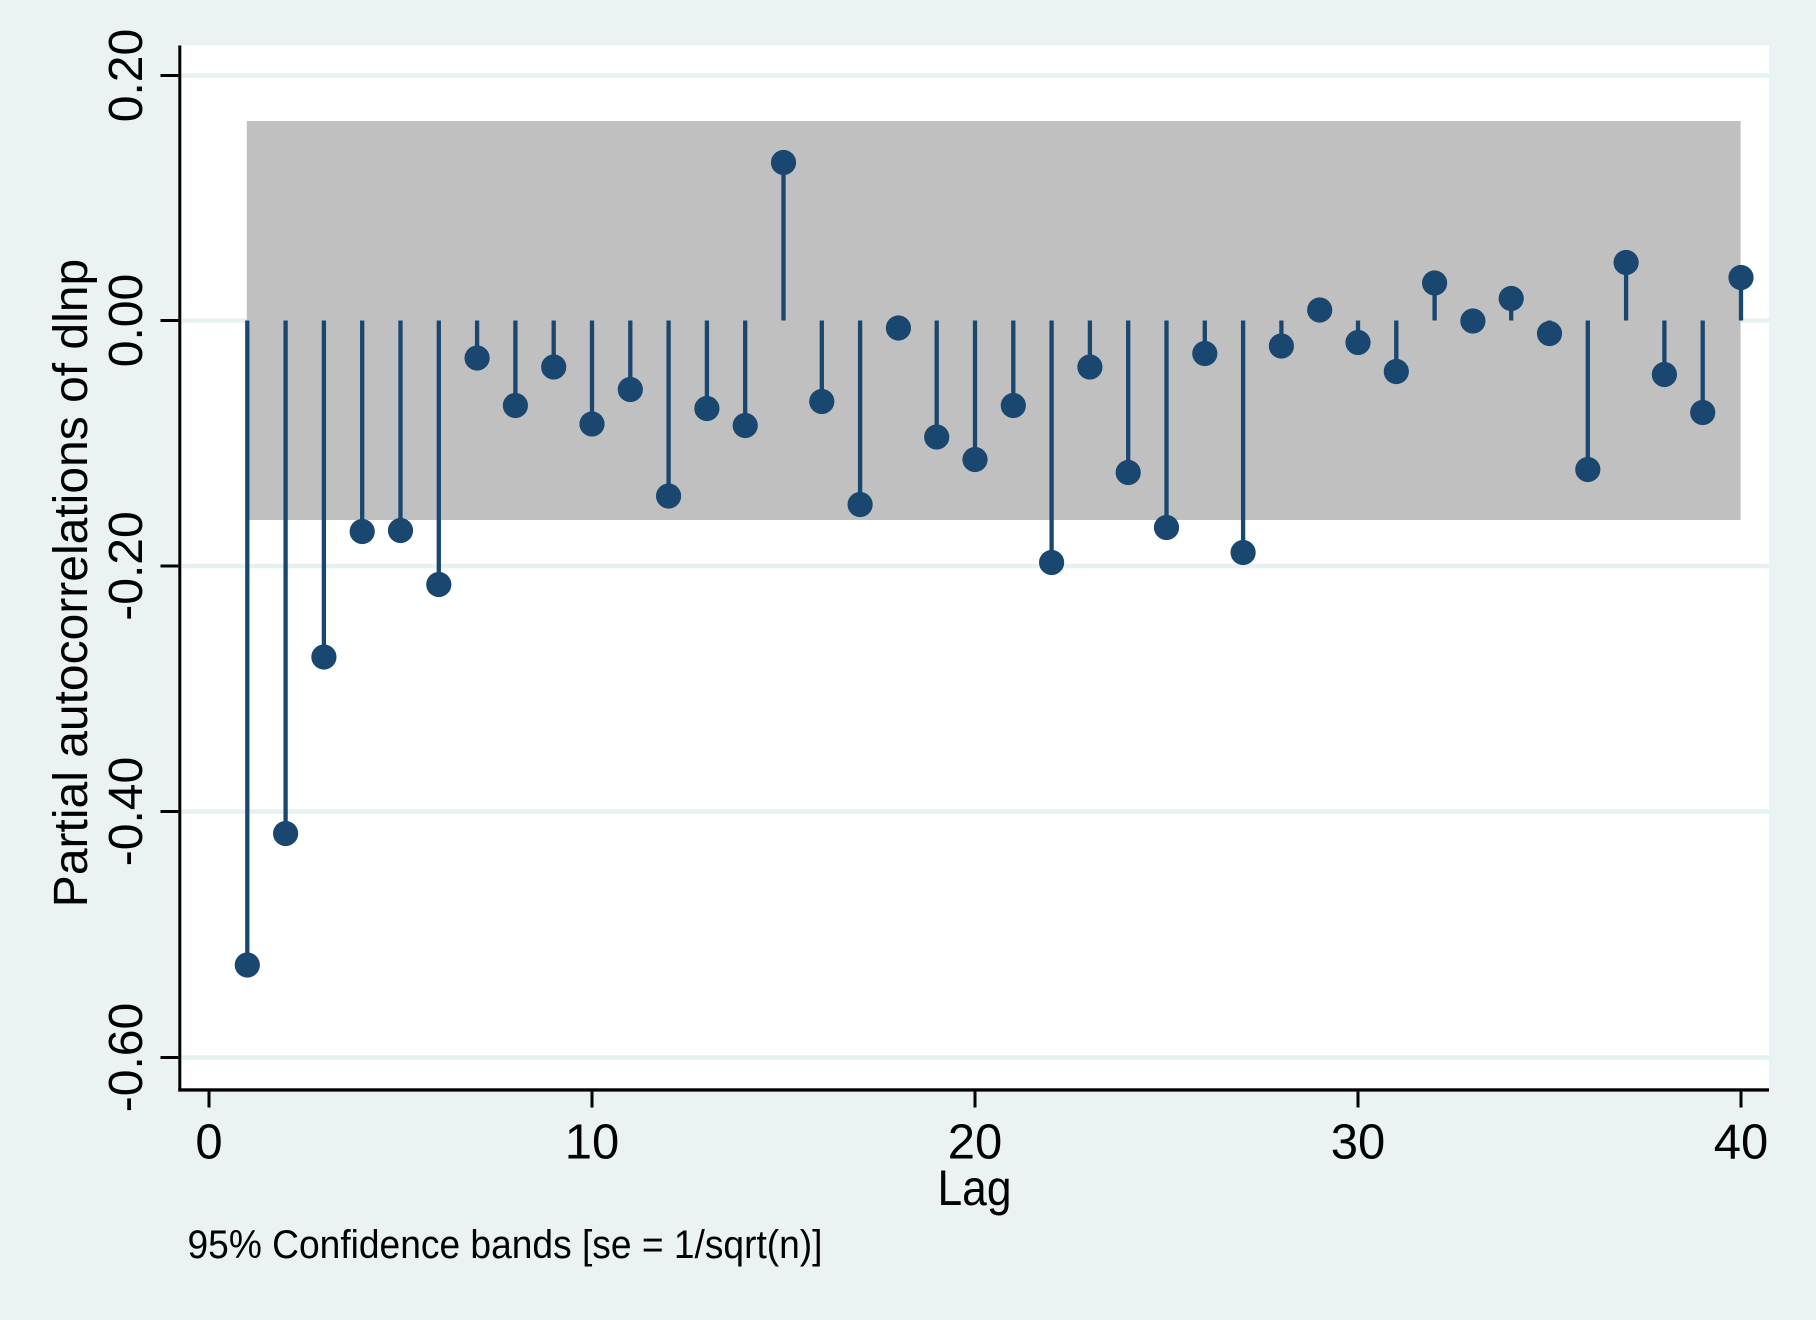 This screenshot has width=1816, height=1320. Describe the element at coordinates (126, 1057) in the screenshot. I see `svg-text: -0.60` at that location.